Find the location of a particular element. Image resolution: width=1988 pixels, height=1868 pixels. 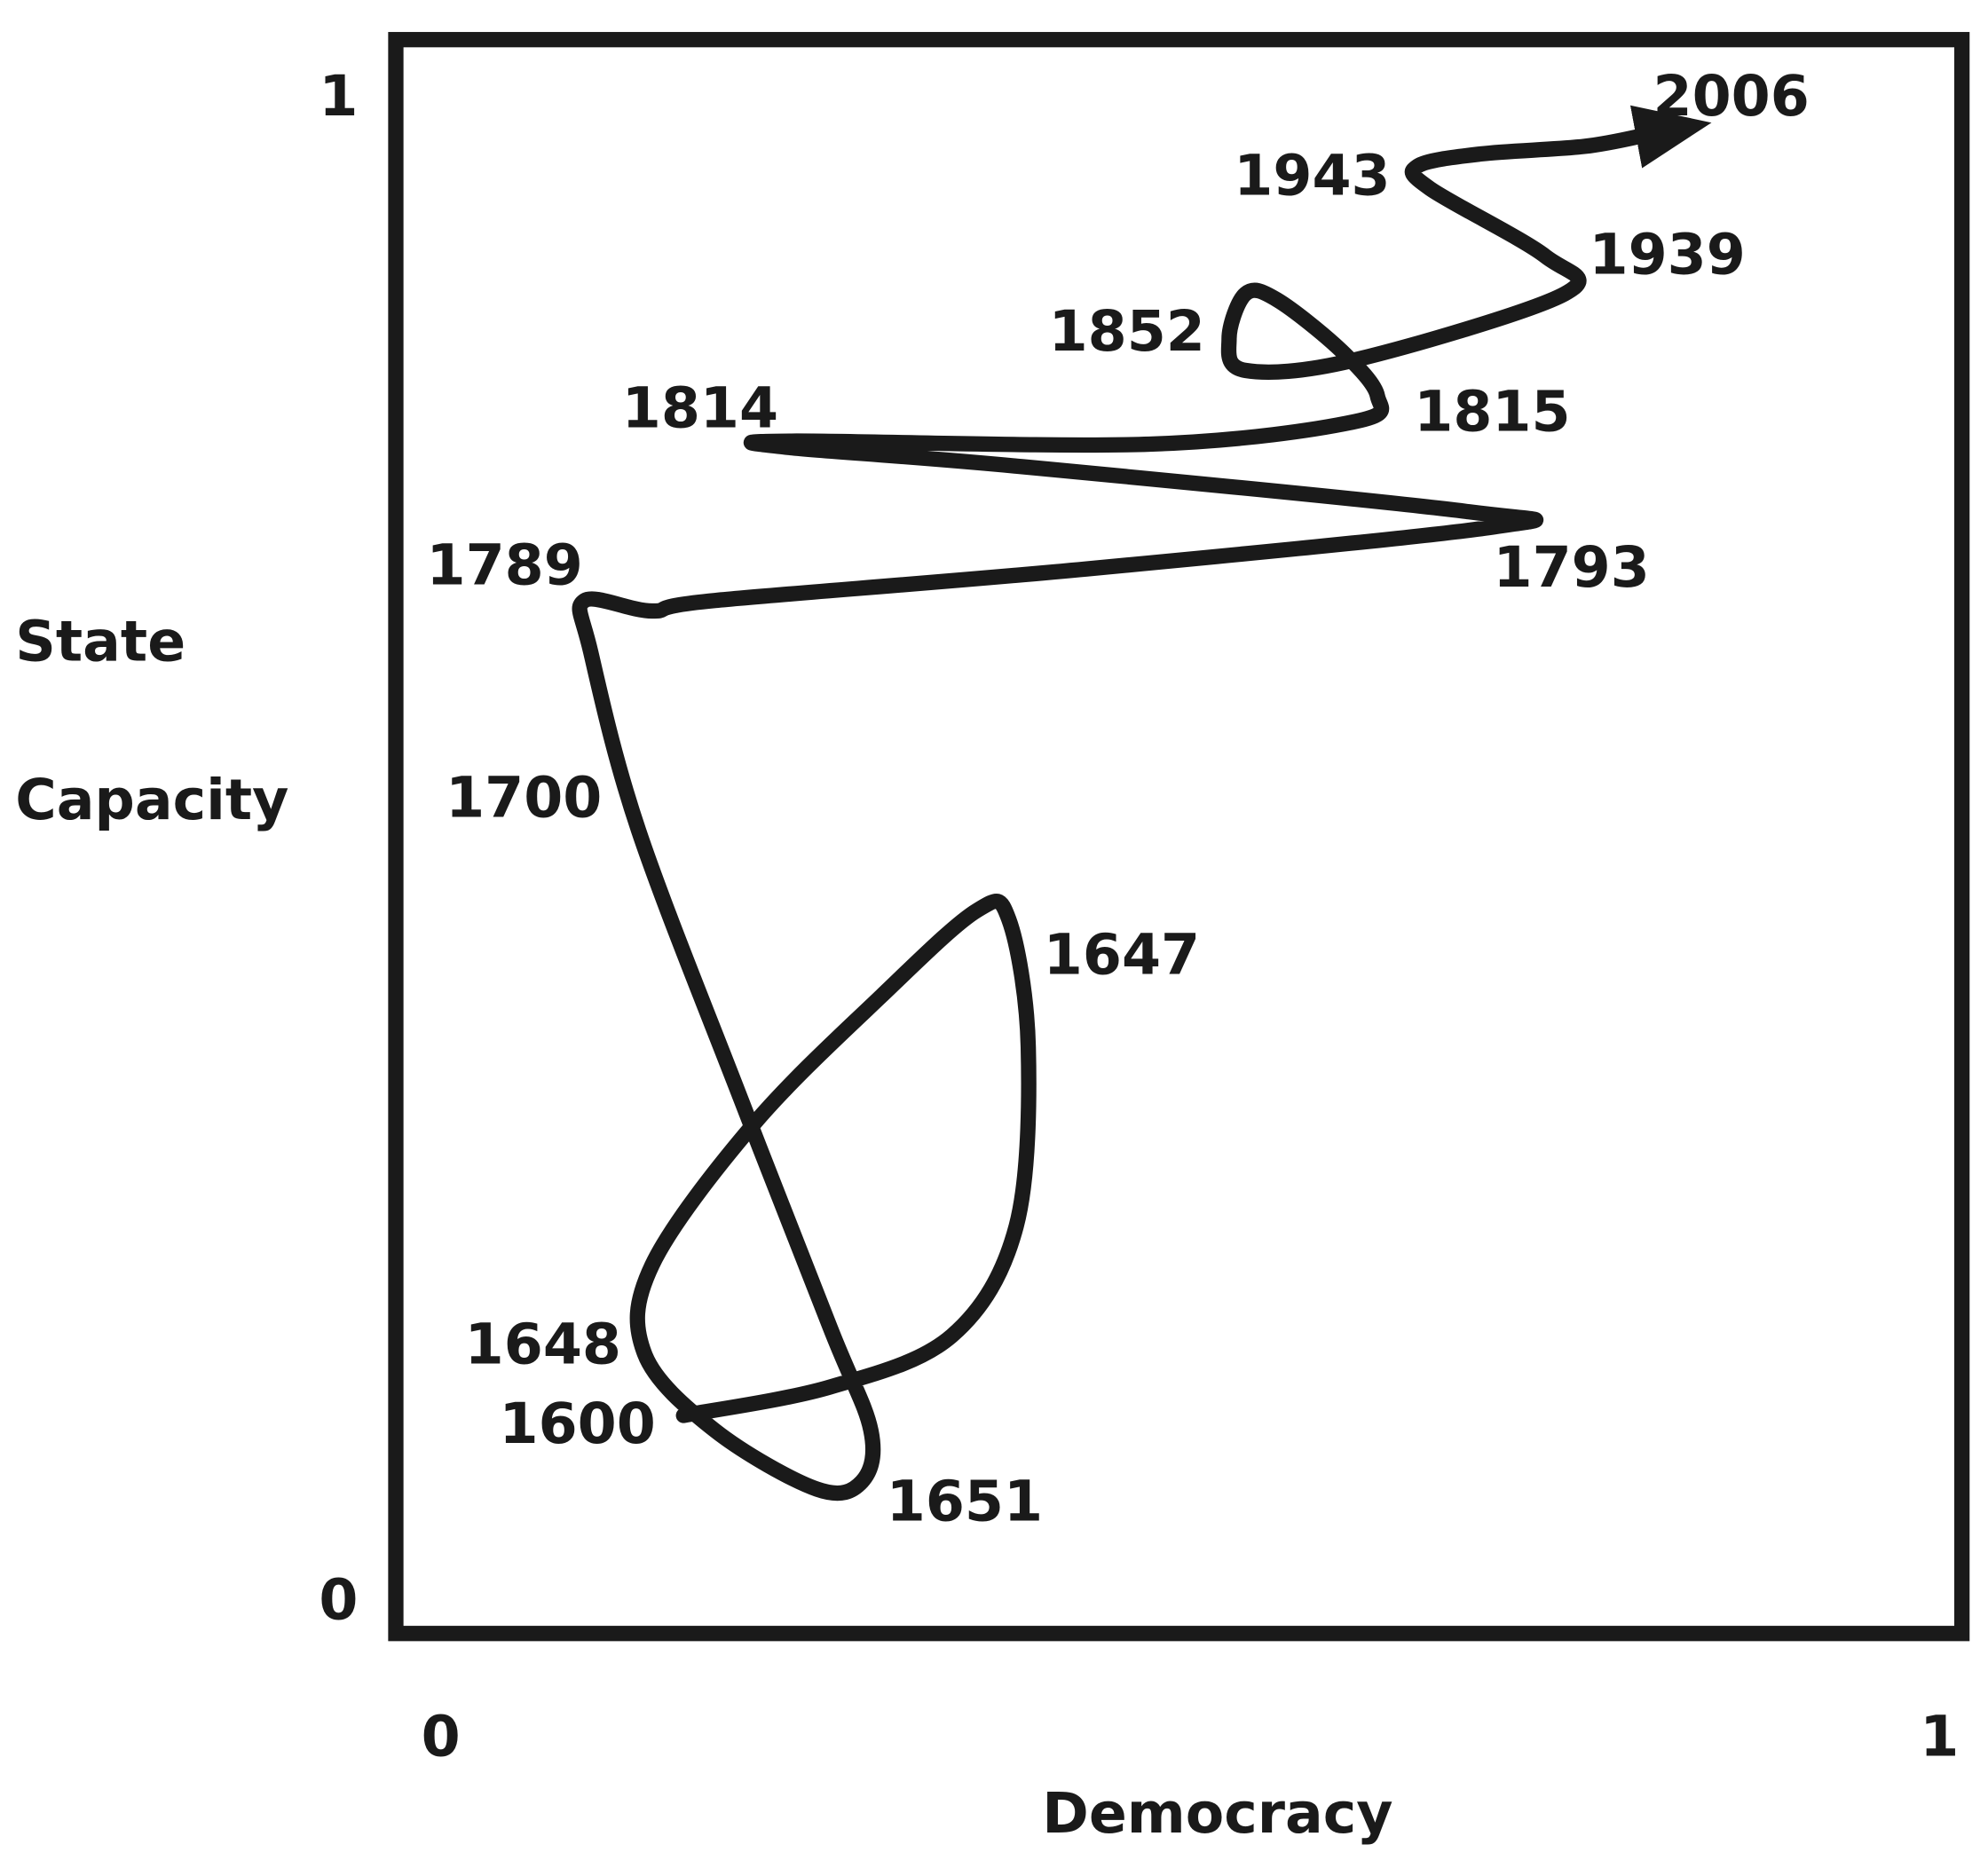

year-label: 1789 is located at coordinates (505, 564).